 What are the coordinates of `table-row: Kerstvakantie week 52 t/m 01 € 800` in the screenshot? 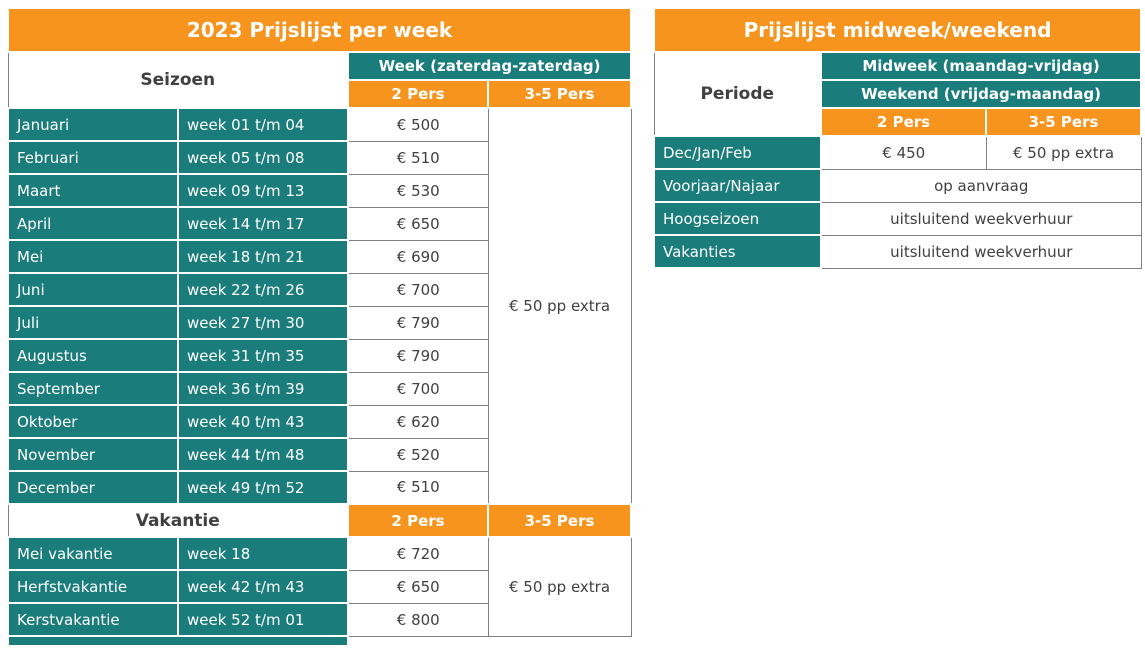 It's located at (319, 619).